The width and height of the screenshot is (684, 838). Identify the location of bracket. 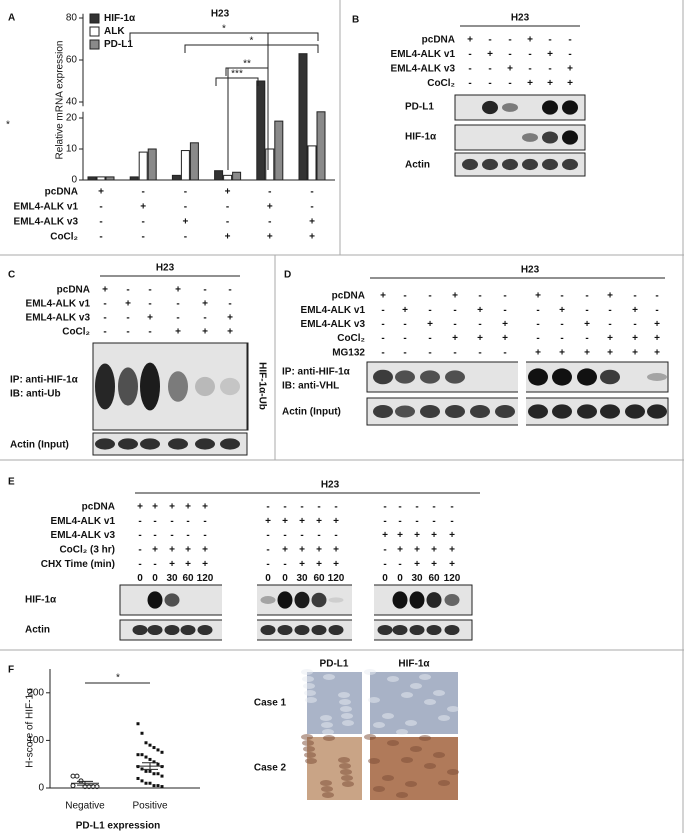
(246, 386).